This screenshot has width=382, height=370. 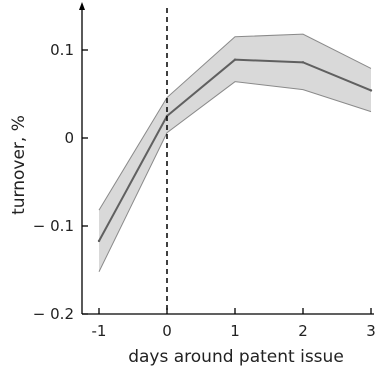 What do you see at coordinates (235, 331) in the screenshot?
I see `x-tick-label: 1` at bounding box center [235, 331].